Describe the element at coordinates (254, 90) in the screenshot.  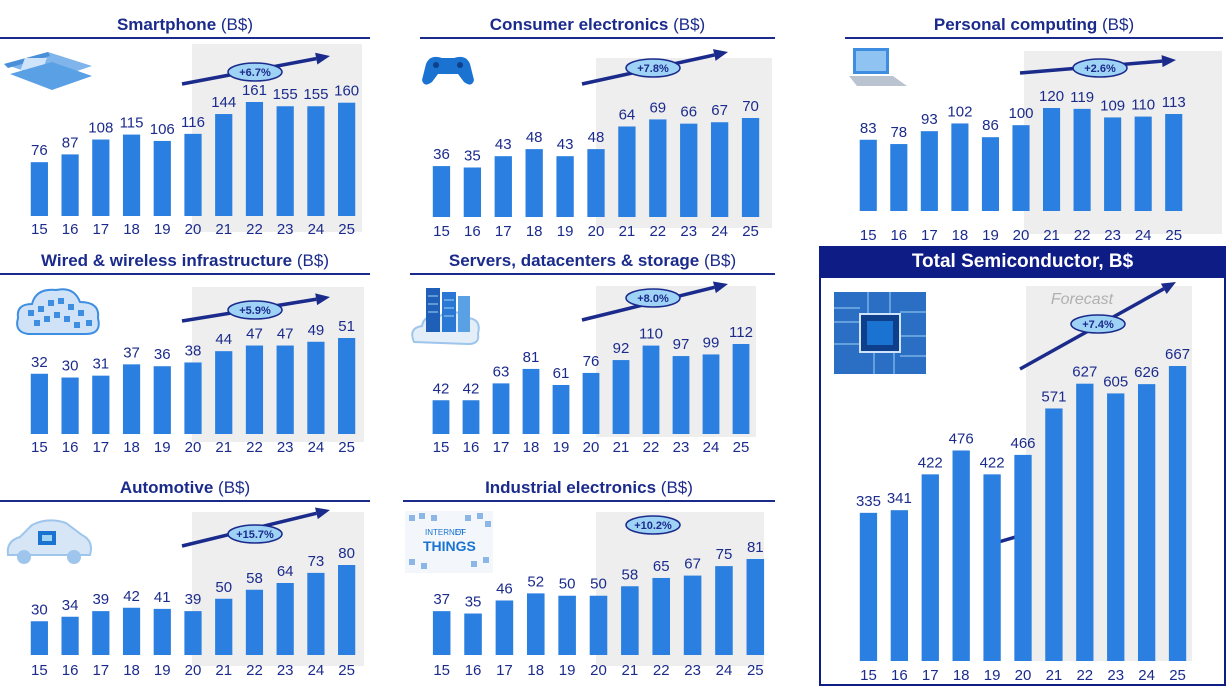
I see `data-label: 161` at that location.